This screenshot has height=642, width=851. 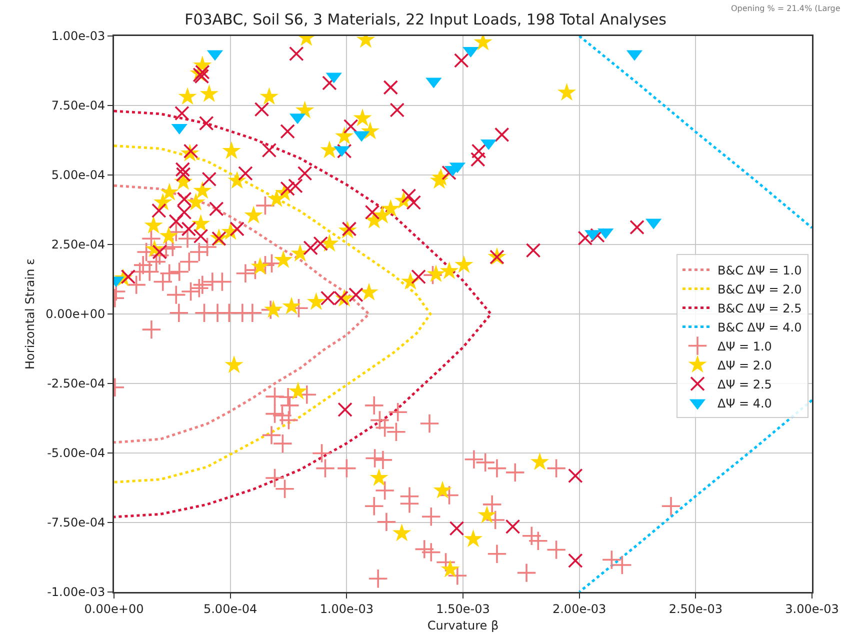 What do you see at coordinates (76, 592) in the screenshot?
I see `y-tick-label: -1.00e-03` at bounding box center [76, 592].